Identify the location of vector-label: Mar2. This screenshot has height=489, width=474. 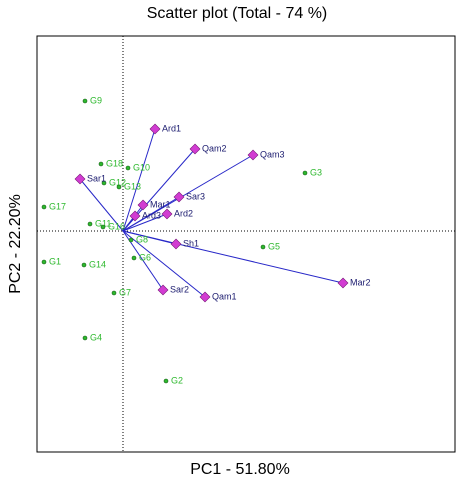
(360, 282).